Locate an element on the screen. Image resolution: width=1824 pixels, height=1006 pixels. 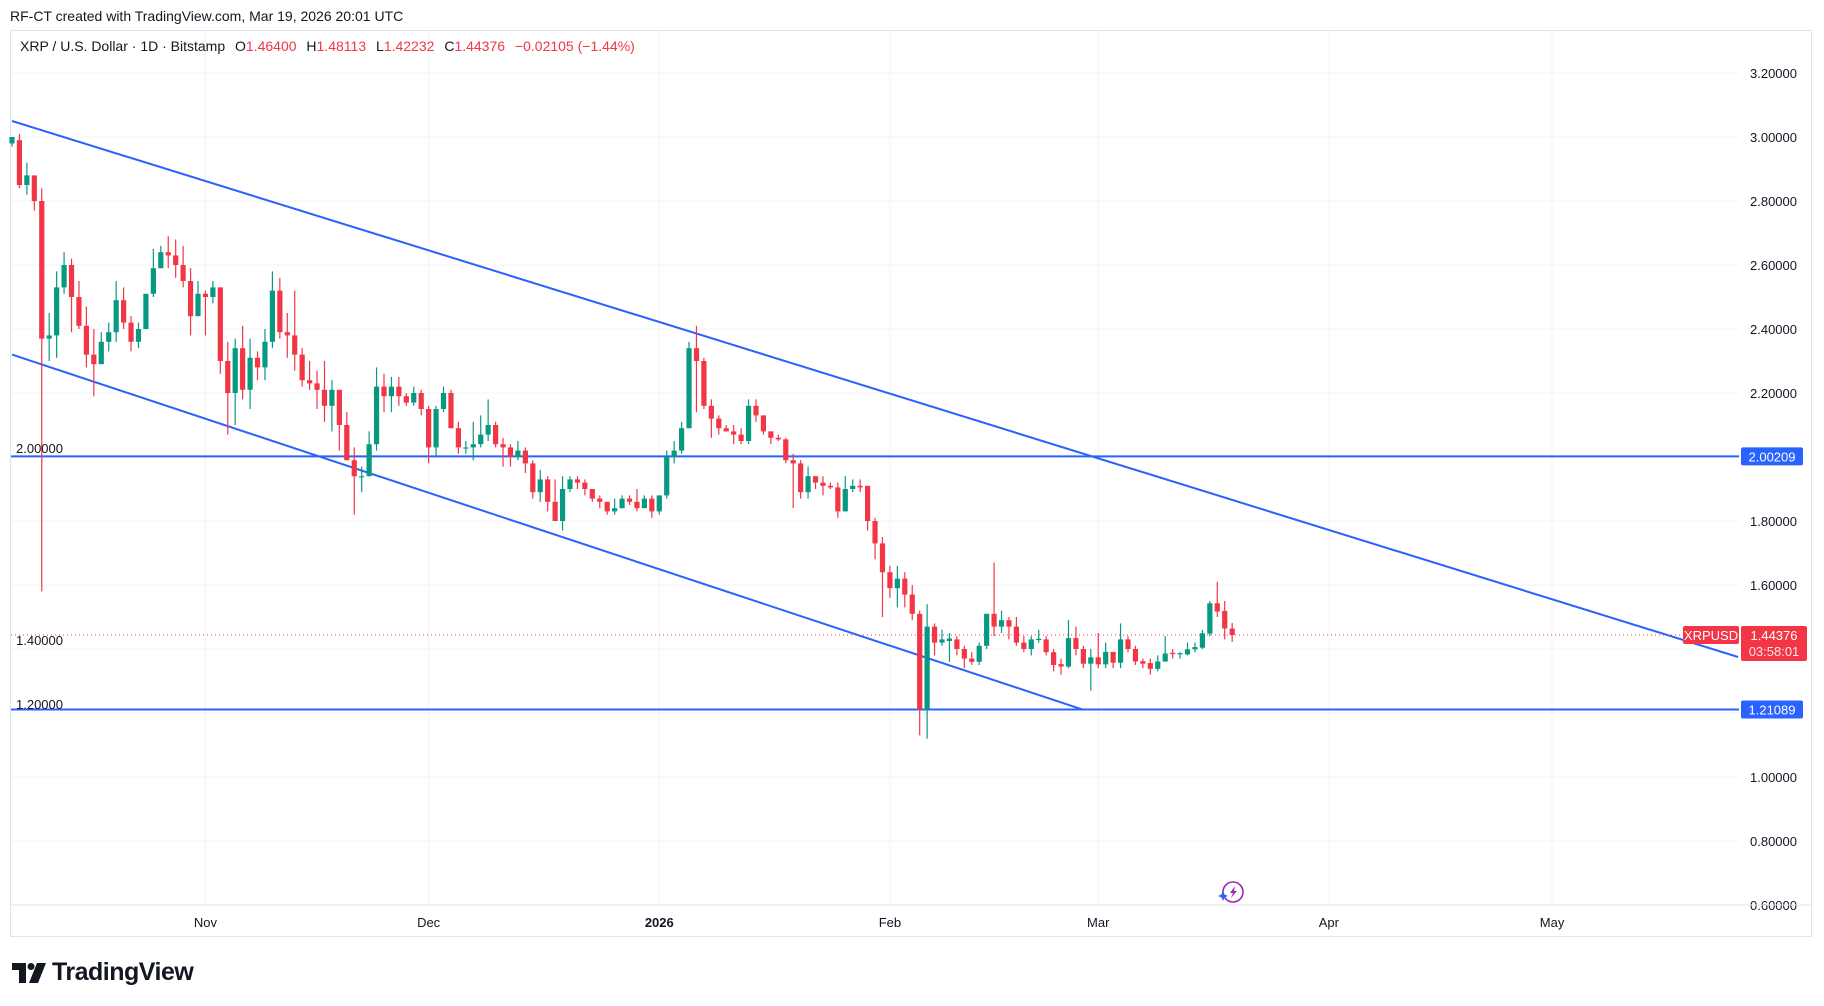
time-tick-label: Dec is located at coordinates (429, 922).